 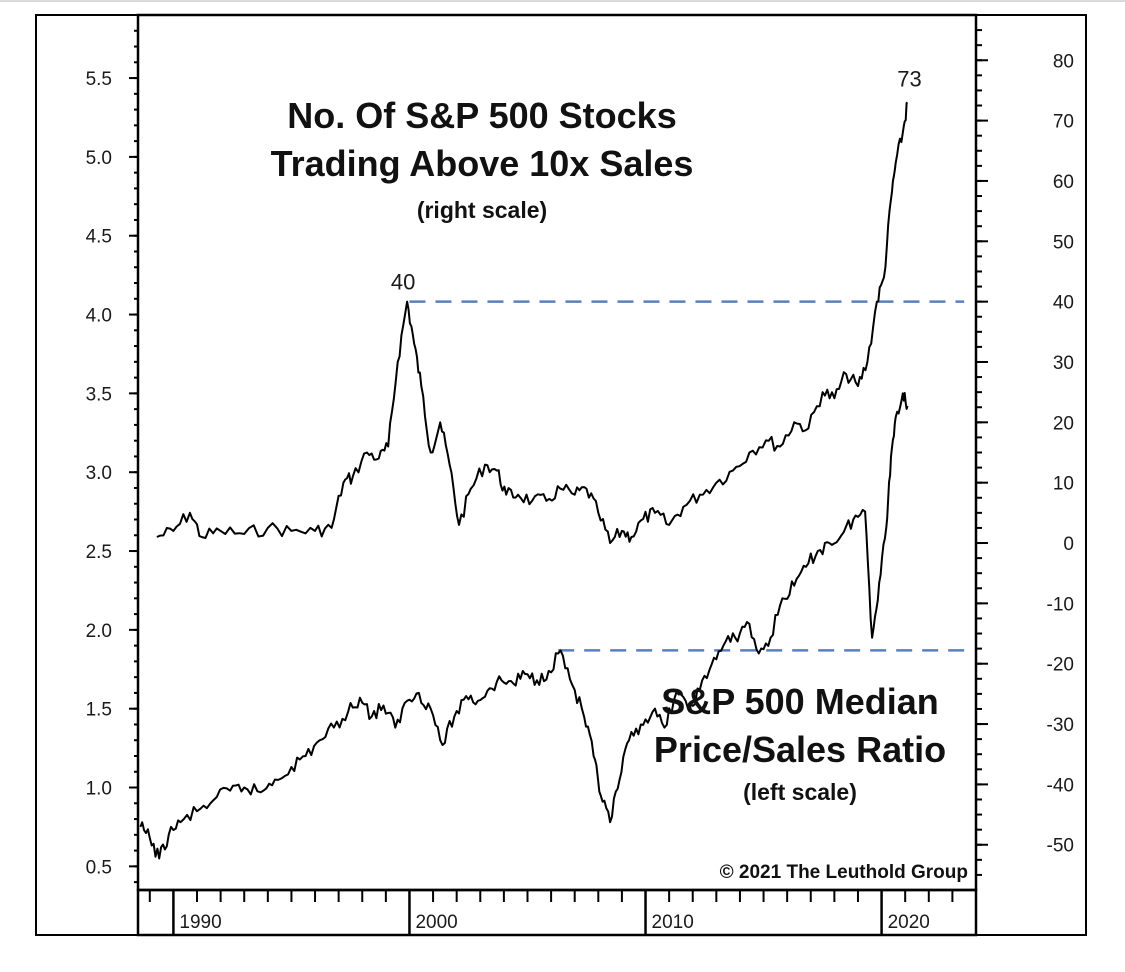 What do you see at coordinates (1060, 665) in the screenshot?
I see `right-tick-label: -20` at bounding box center [1060, 665].